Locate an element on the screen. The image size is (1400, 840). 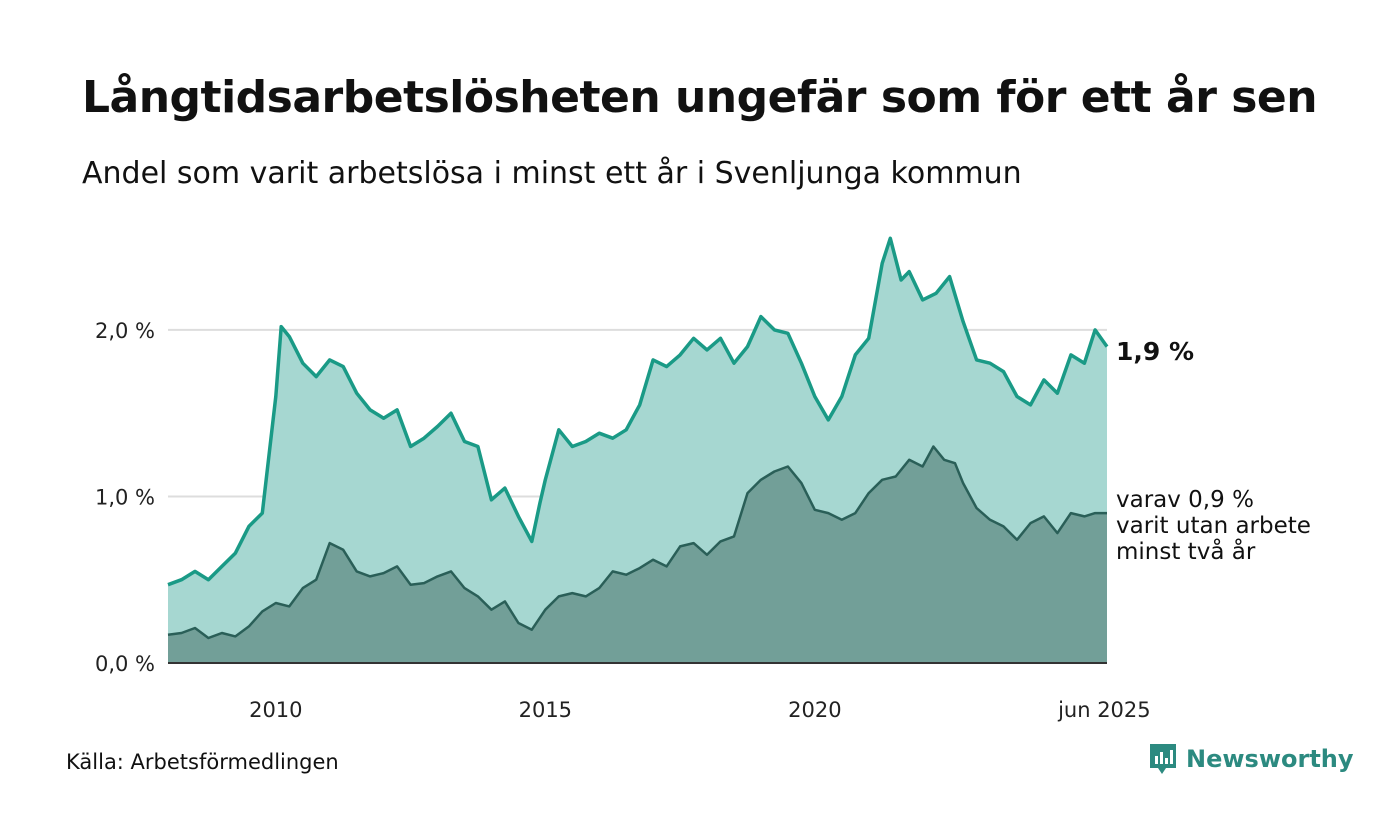
x-tick-label: 2010 is located at coordinates (275, 710).